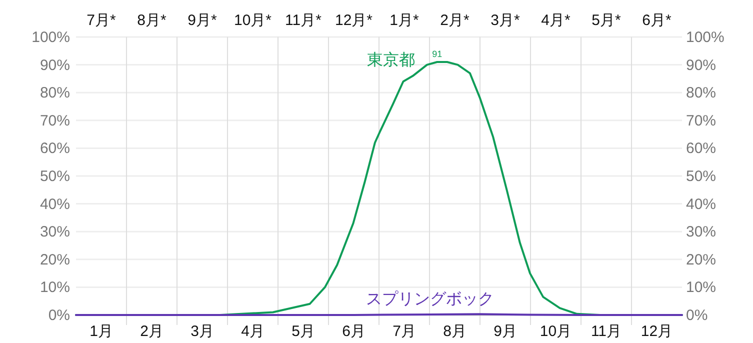 This screenshot has height=343, width=753. I want to click on text: 8月*, so click(151, 20).